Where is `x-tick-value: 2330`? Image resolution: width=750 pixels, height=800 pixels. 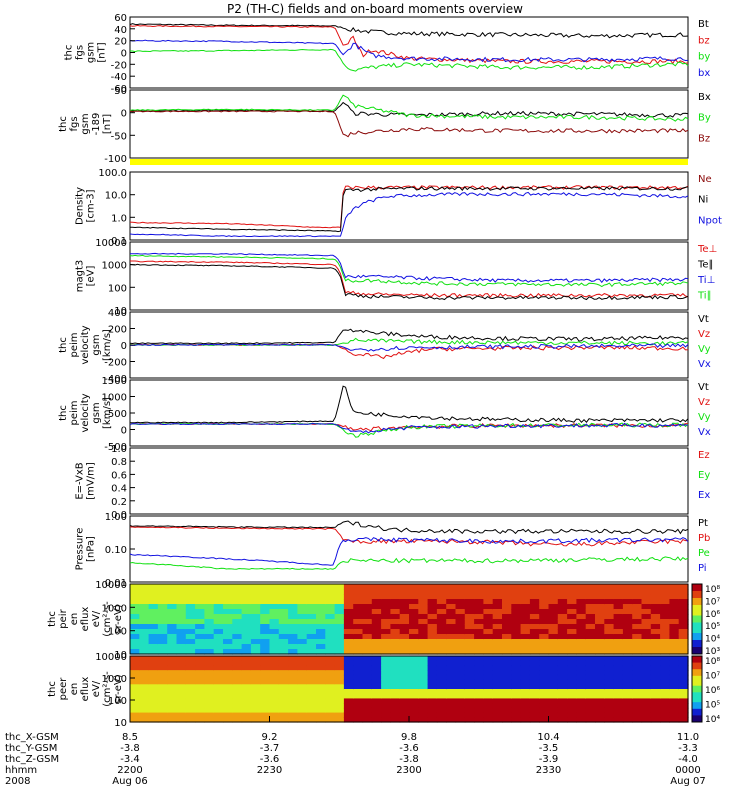 x-tick-value: 2330 is located at coordinates (548, 770).